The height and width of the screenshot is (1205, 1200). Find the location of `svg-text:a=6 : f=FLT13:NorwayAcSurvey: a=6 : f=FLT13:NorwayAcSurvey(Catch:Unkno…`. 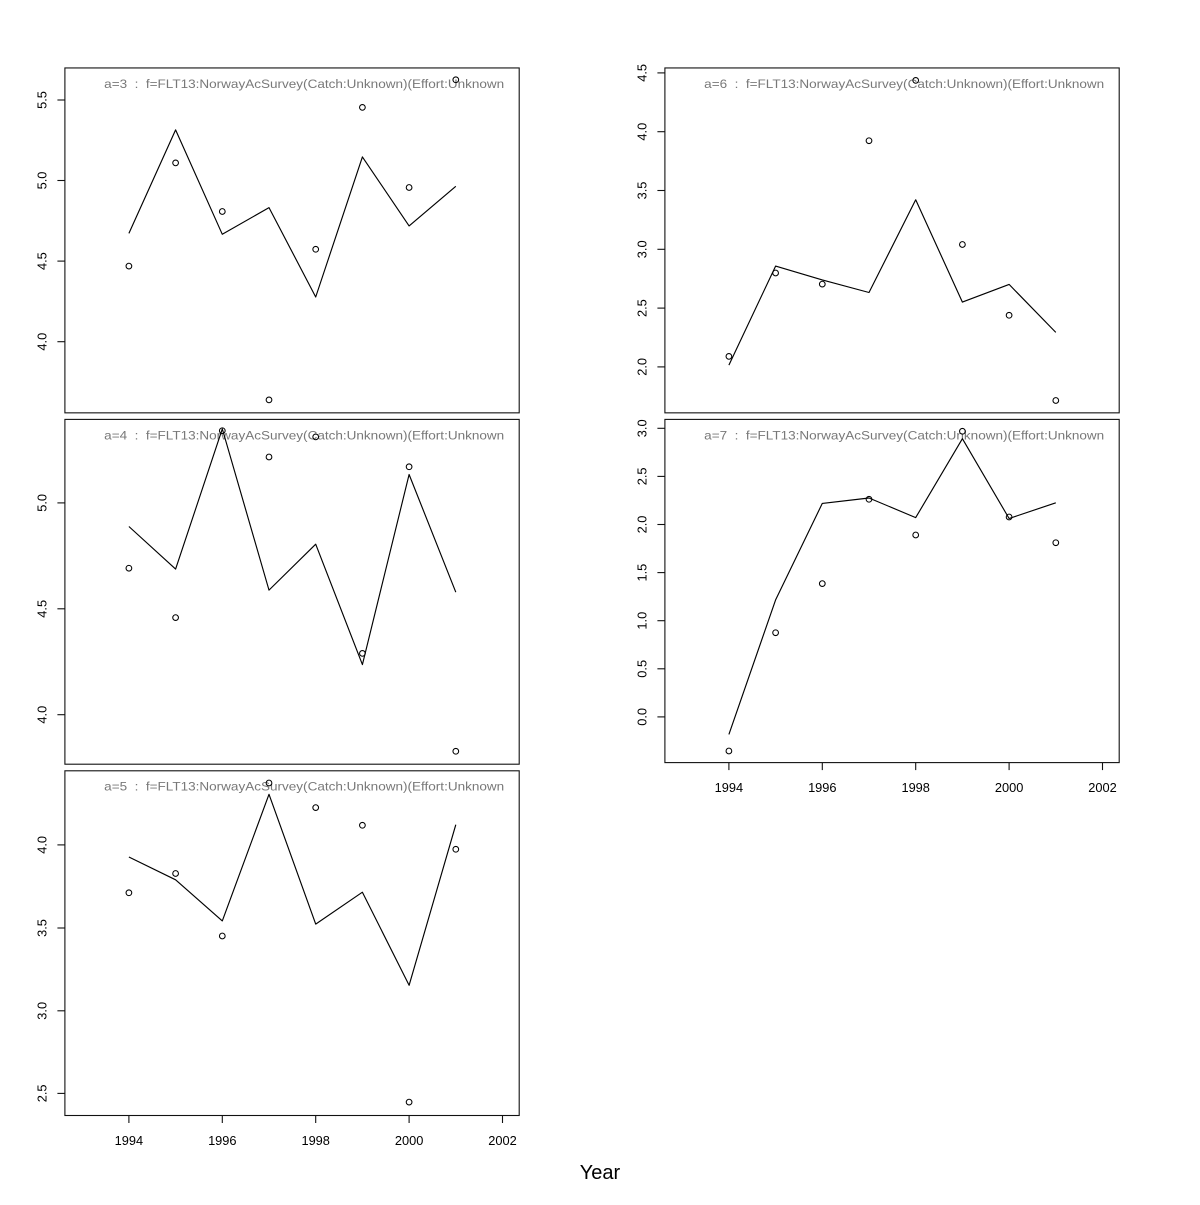

svg-text:a=6 : f=FLT13:NorwayAcSurvey: a=6 : f=FLT13:NorwayAcSurvey(Catch:Unkno… is located at coordinates (904, 84).